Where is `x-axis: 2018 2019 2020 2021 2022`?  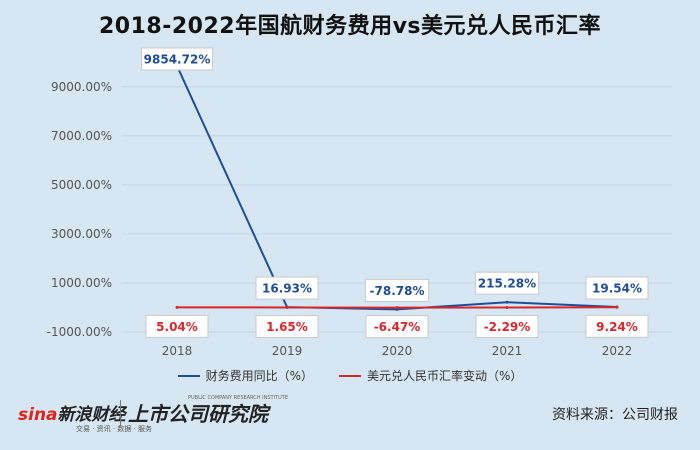
x-axis: 2018 2019 2020 2021 2022 is located at coordinates (397, 351).